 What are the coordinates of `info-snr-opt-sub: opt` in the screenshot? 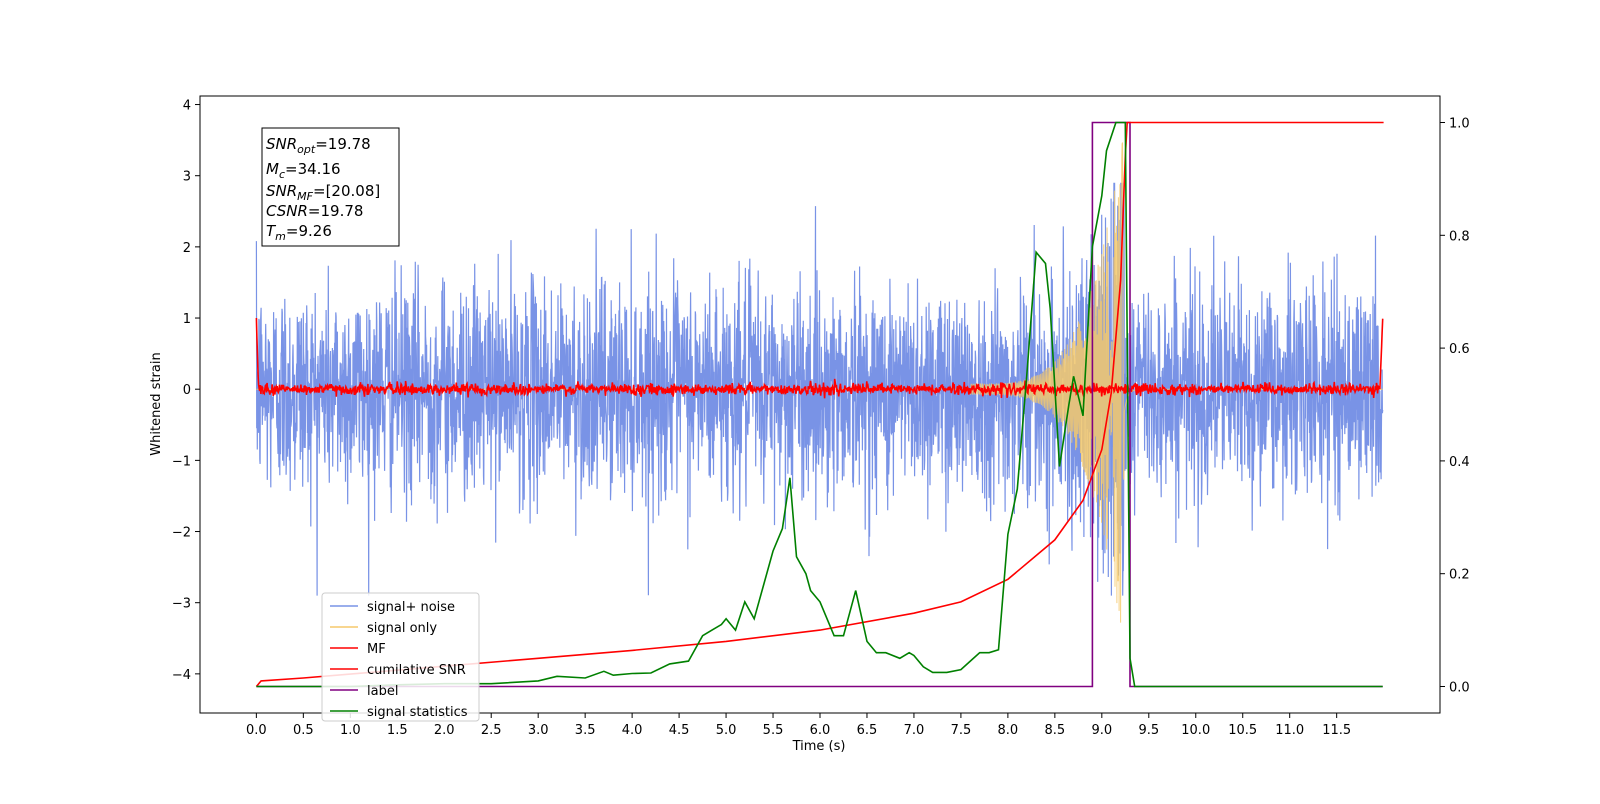 It's located at (306, 149).